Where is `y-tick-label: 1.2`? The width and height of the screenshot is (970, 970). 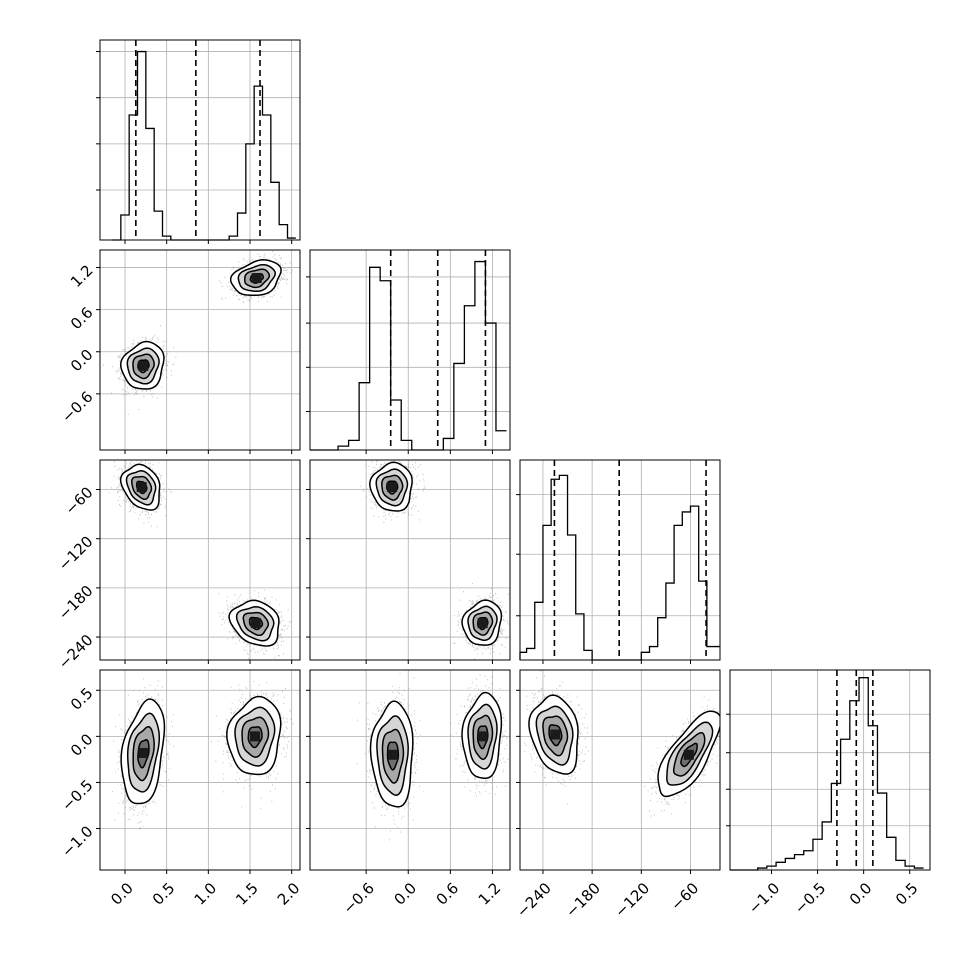 y-tick-label: 1.2 is located at coordinates (82, 276).